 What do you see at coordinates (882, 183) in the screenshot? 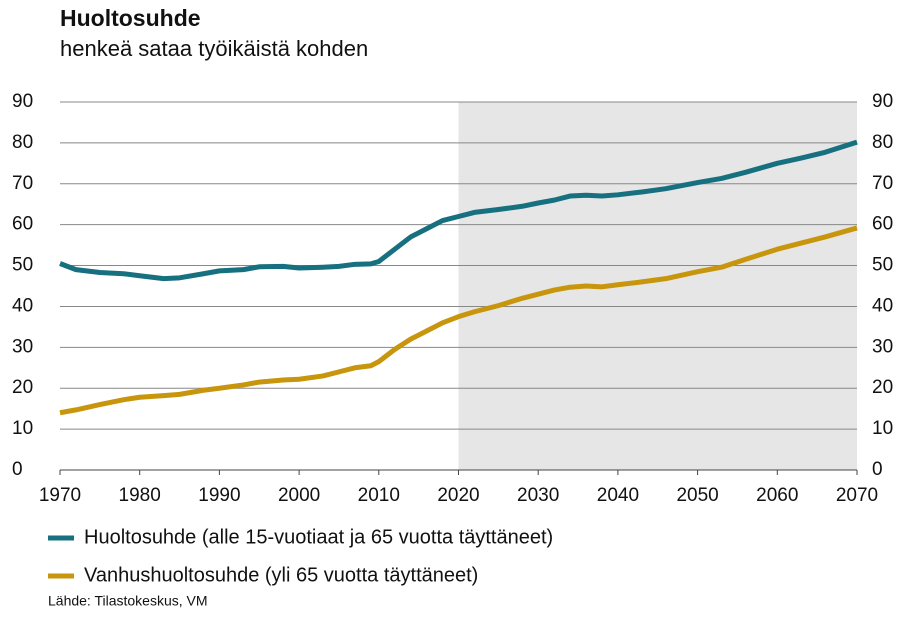
I see `y2-tick-label: 70` at bounding box center [882, 183].